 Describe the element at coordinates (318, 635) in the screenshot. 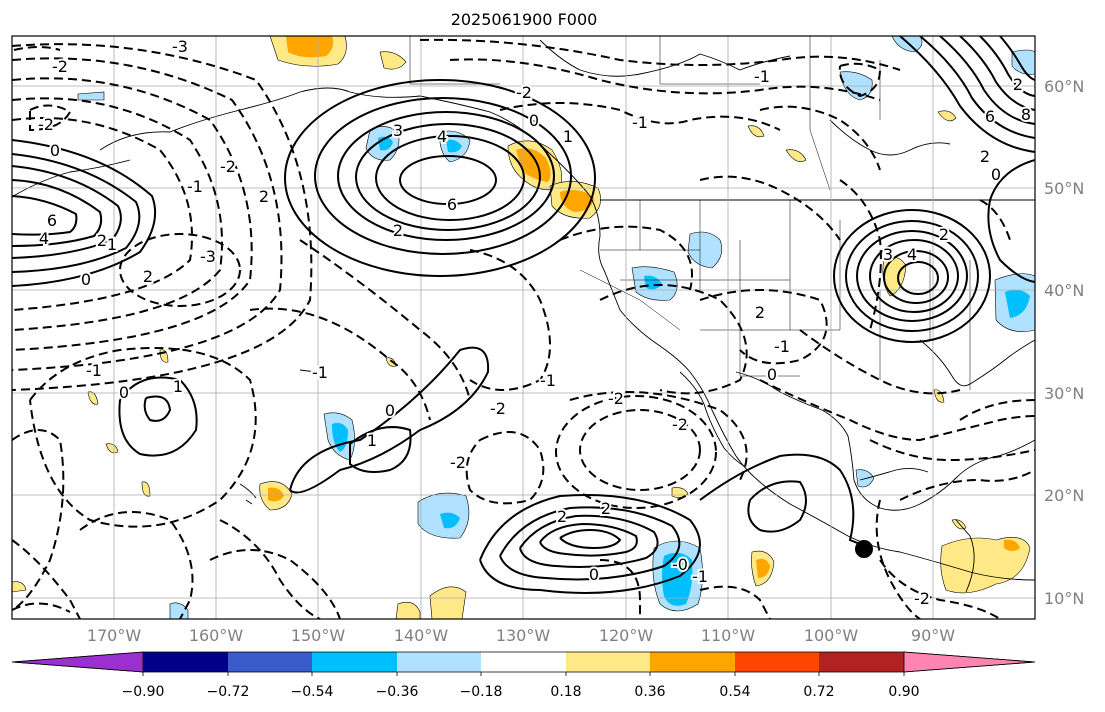

I see `longitude-label: 150°W` at that location.